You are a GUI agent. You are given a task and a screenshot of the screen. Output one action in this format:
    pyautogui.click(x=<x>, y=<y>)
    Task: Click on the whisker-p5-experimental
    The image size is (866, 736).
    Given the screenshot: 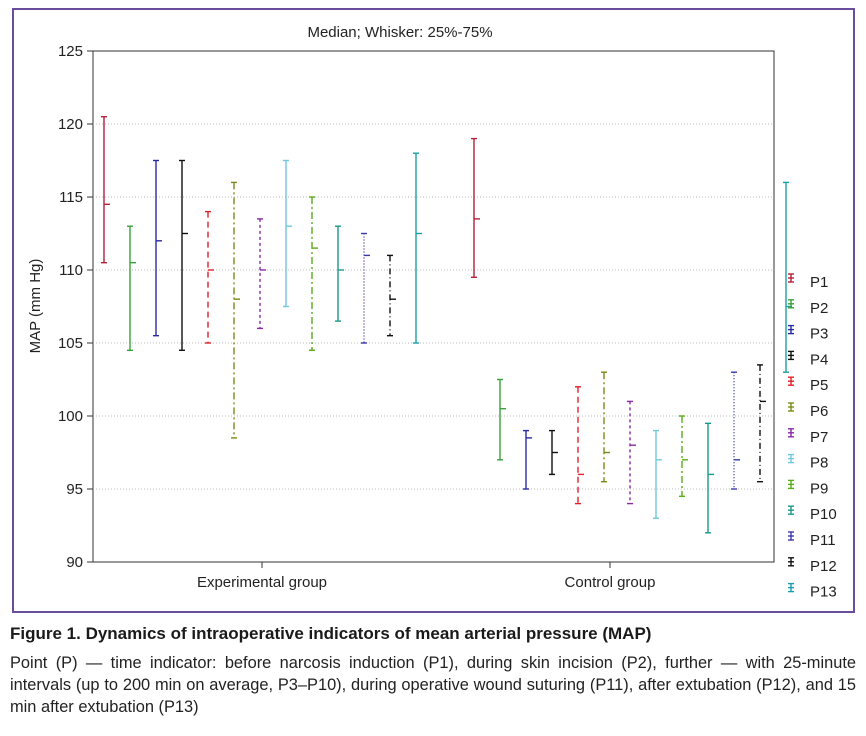 What is the action you would take?
    pyautogui.click(x=209, y=277)
    